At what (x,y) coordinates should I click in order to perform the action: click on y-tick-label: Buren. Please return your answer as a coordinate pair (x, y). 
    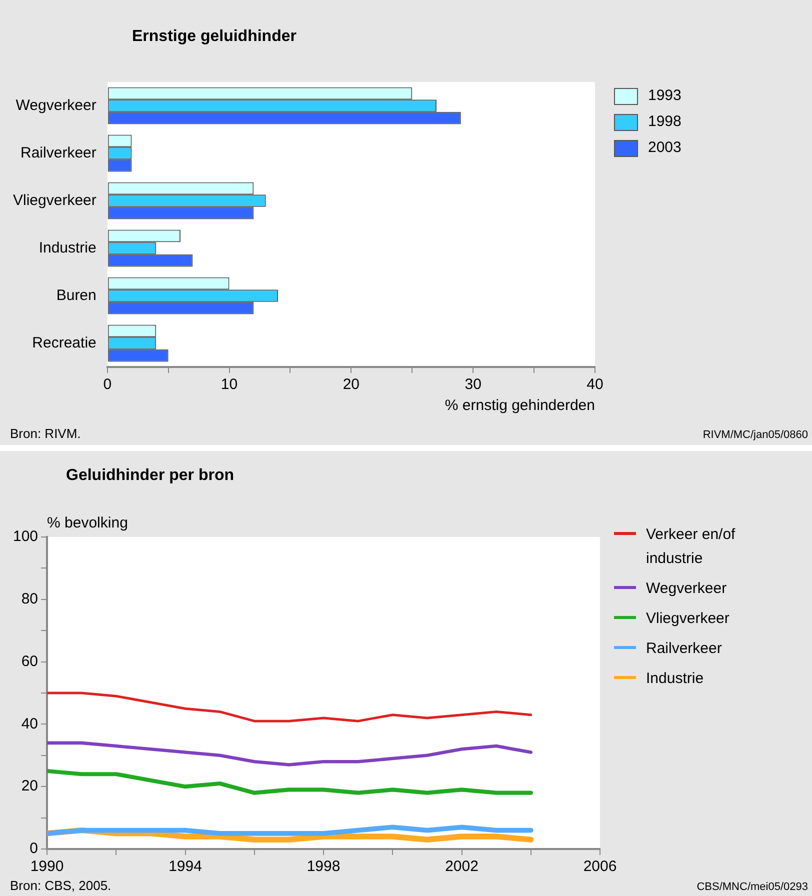
    Looking at the image, I should click on (76, 295).